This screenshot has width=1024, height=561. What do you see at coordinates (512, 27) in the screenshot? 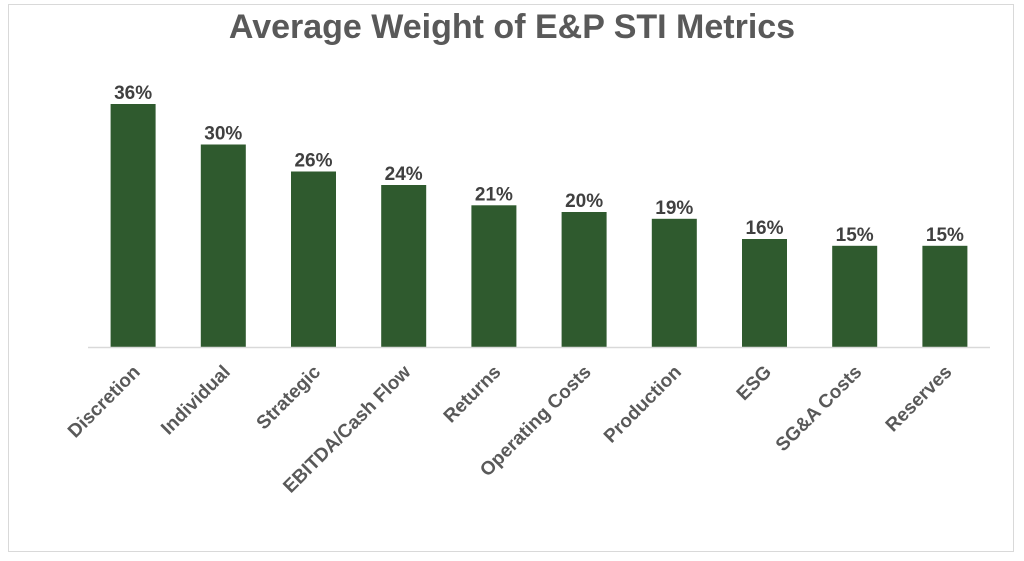
I see `chart-title: Average Weight of E&P STI Metrics` at bounding box center [512, 27].